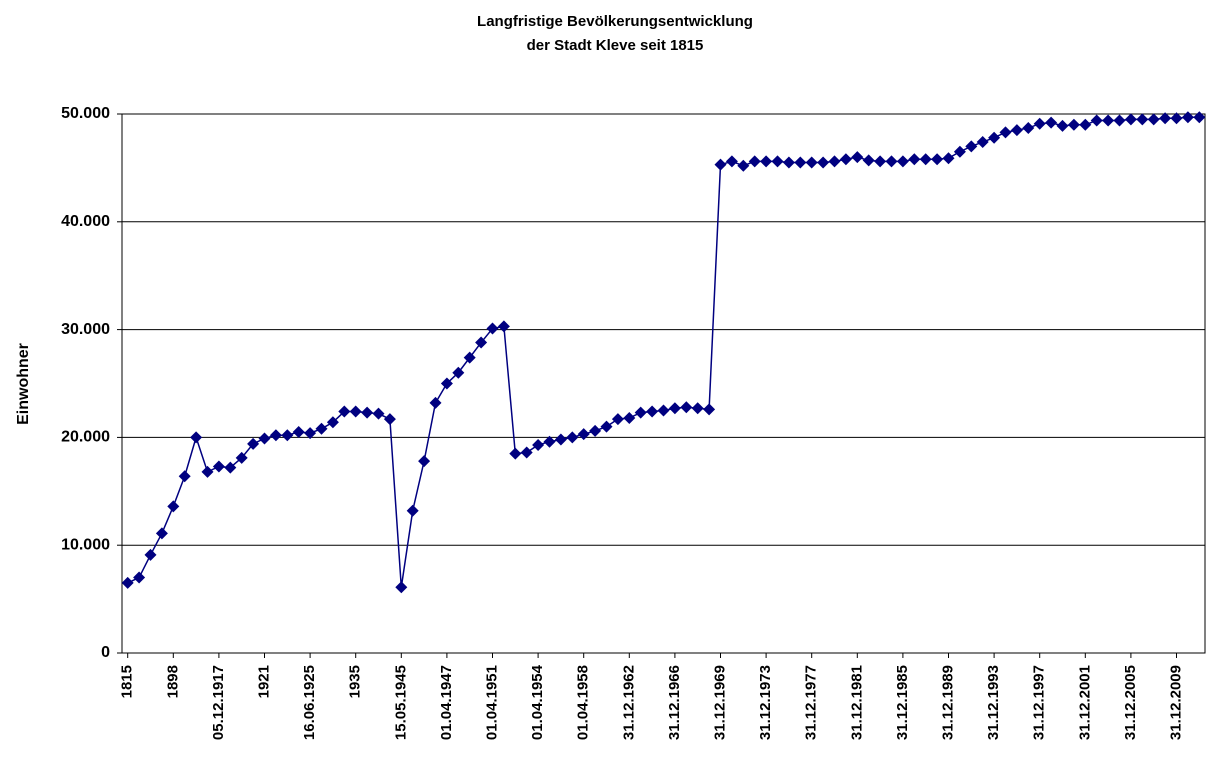 The width and height of the screenshot is (1215, 783). I want to click on x-tick-label: 1815, so click(127, 681).